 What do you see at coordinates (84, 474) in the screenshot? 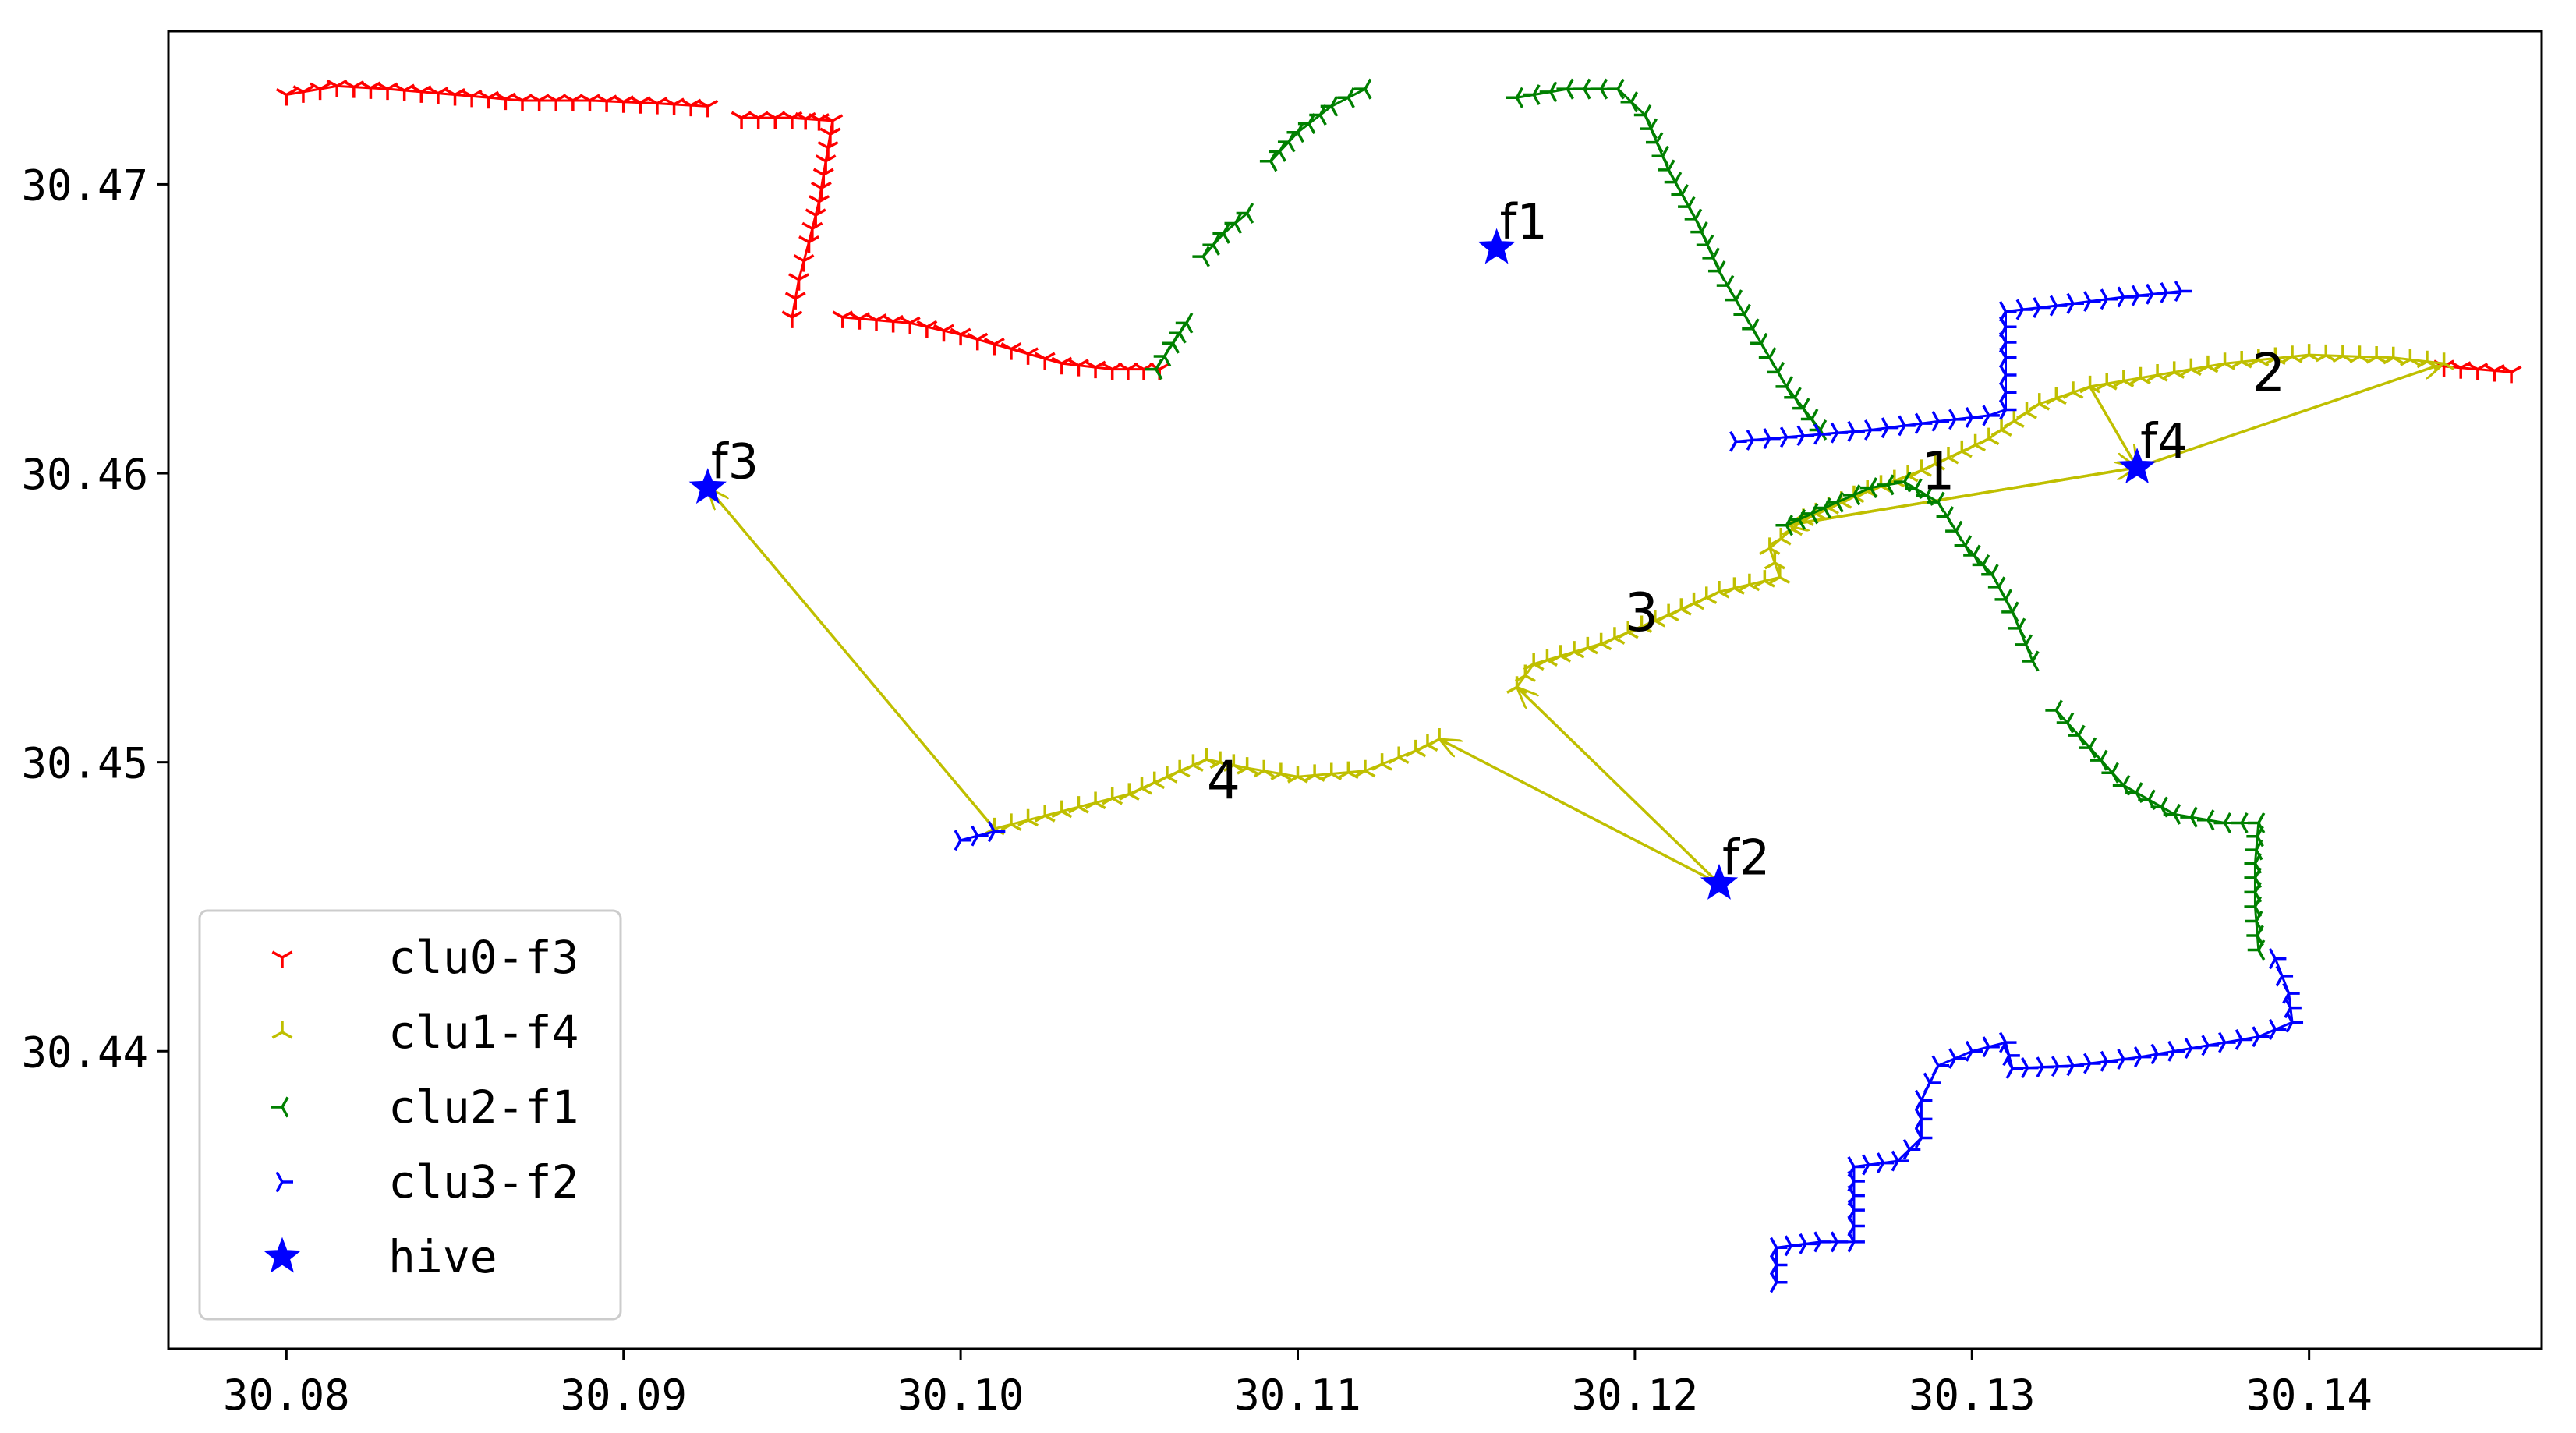
I see `y-tick-label: 30.46` at bounding box center [84, 474].